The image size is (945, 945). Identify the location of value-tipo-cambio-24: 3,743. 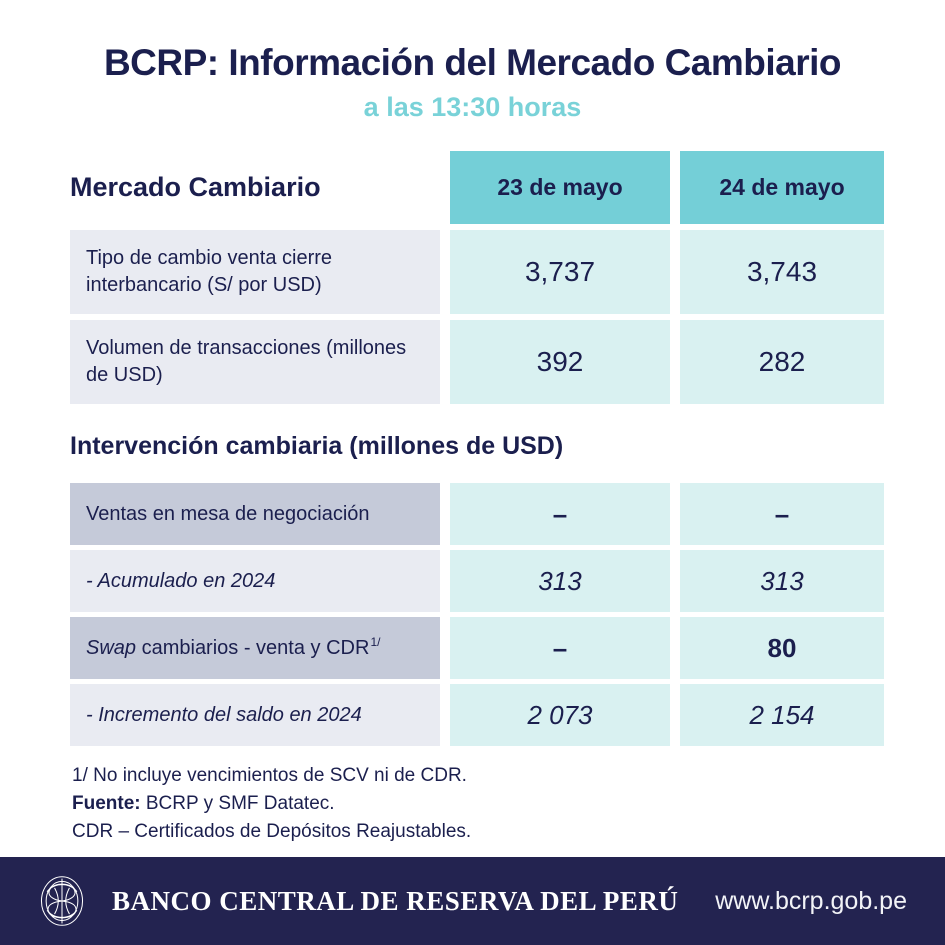
(782, 272).